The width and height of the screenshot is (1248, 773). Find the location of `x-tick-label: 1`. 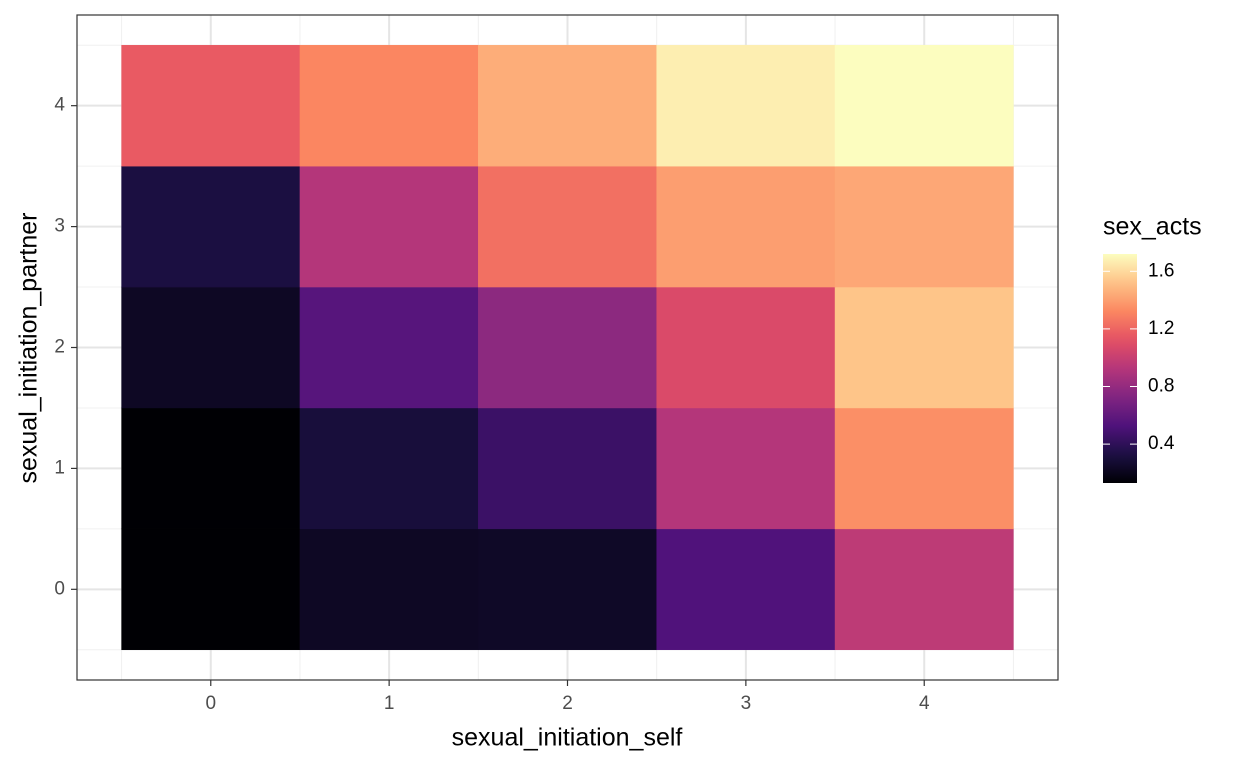

x-tick-label: 1 is located at coordinates (389, 703).